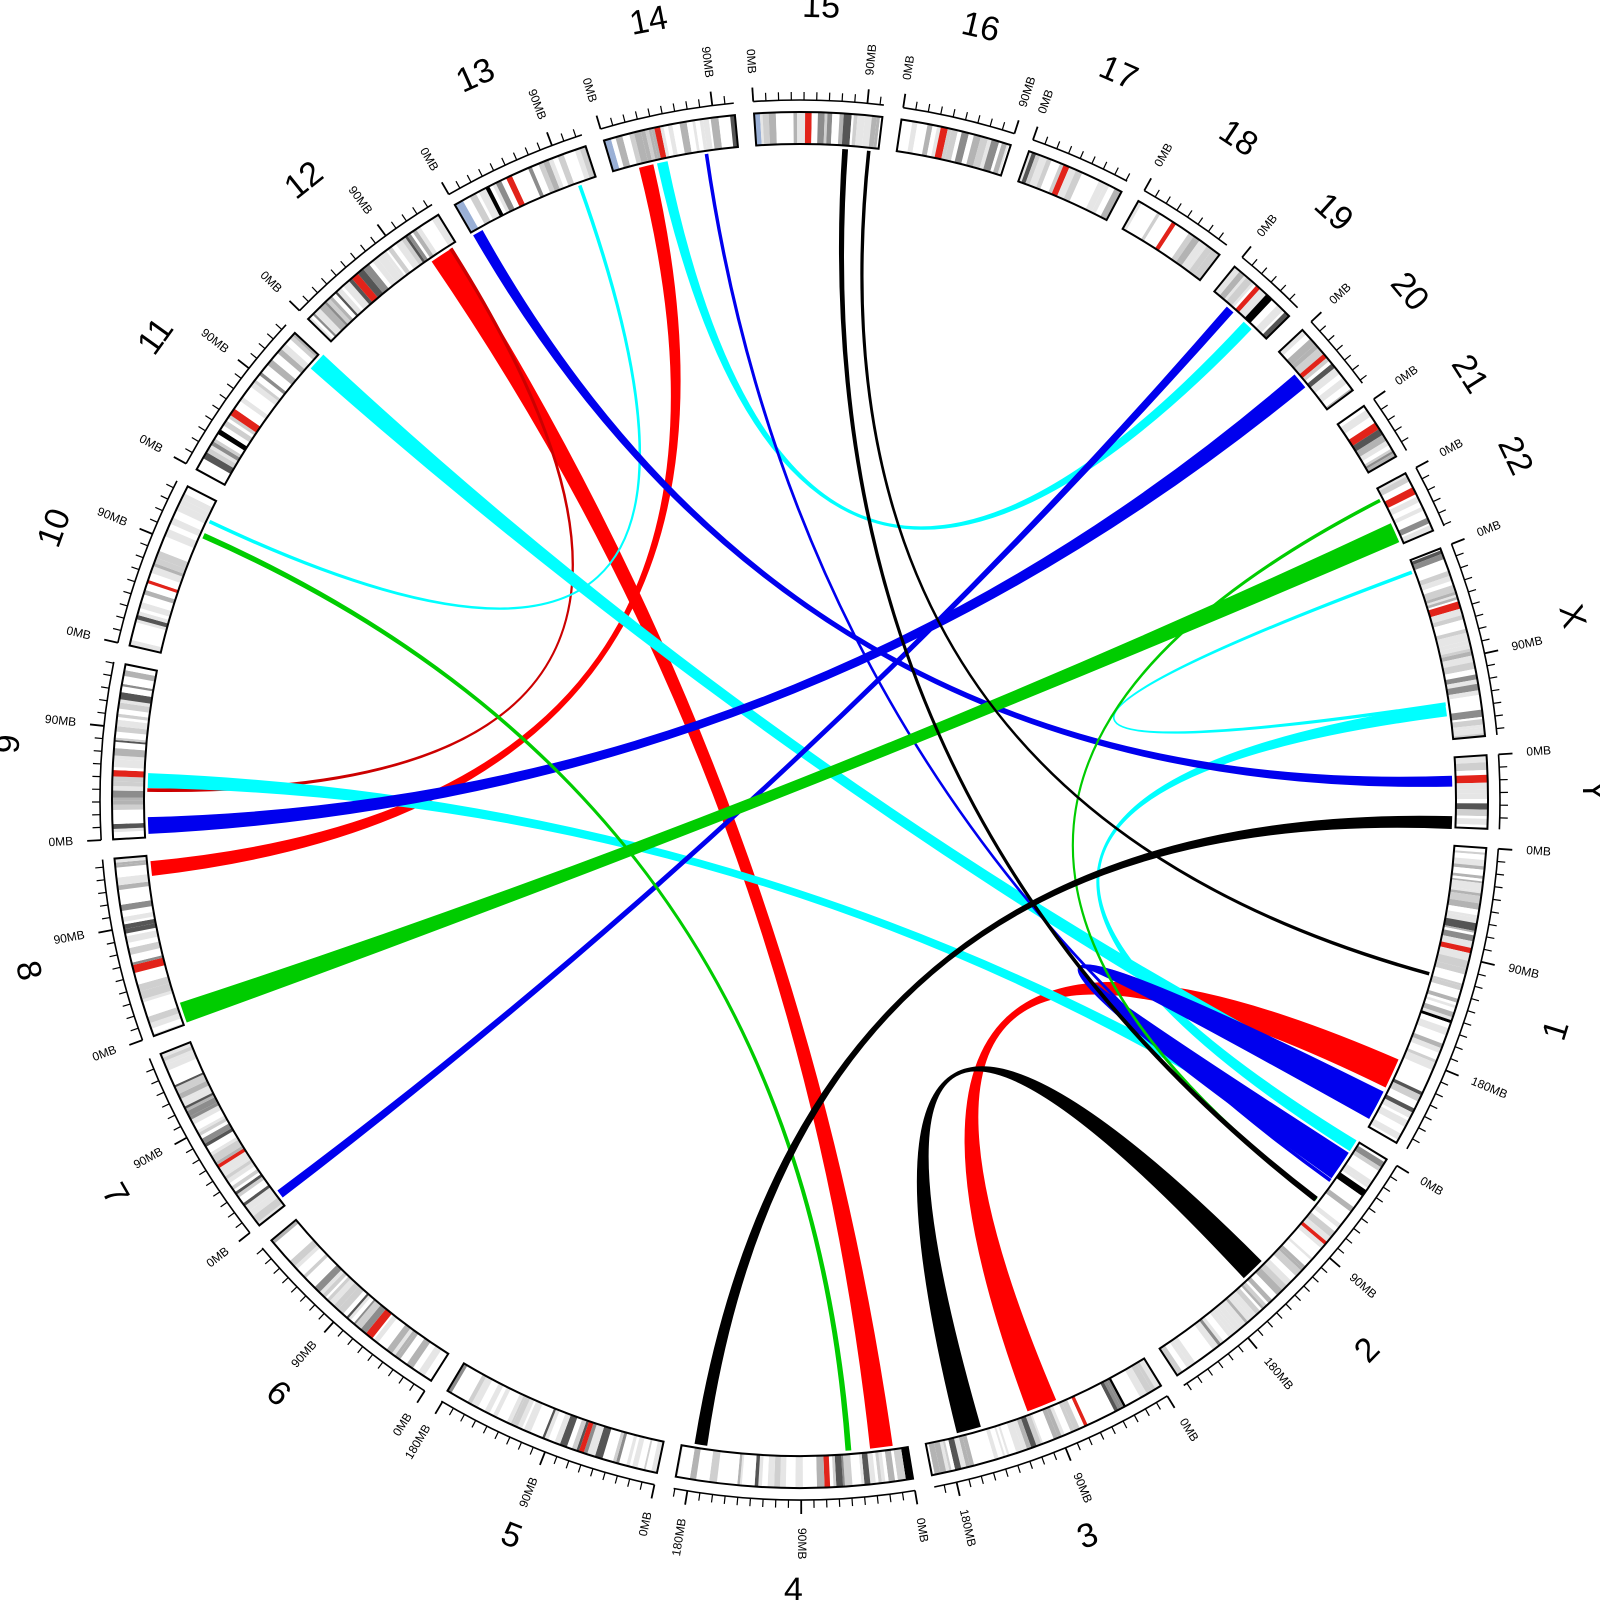  What do you see at coordinates (793, 1585) in the screenshot?
I see `chromosome-label-4: 4` at bounding box center [793, 1585].